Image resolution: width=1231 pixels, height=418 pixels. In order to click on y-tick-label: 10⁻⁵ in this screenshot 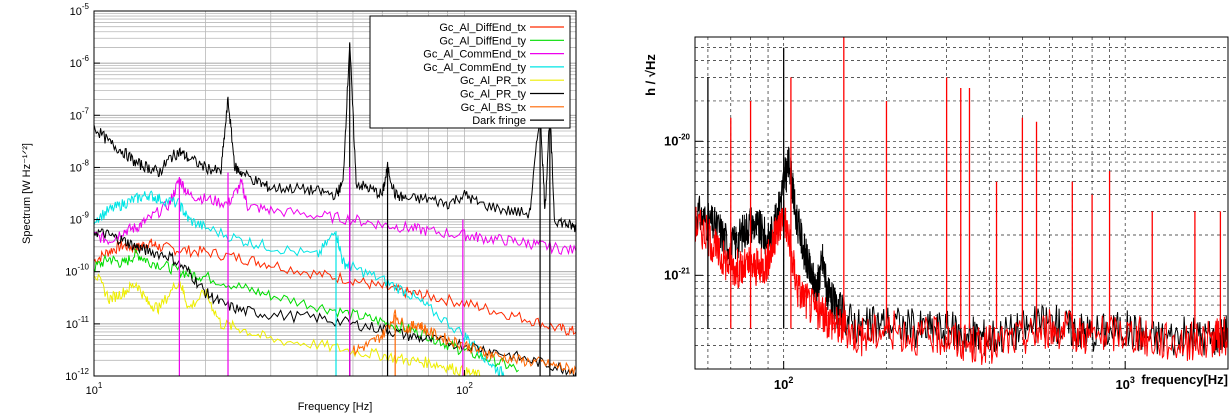, I will do `click(80, 10)`.